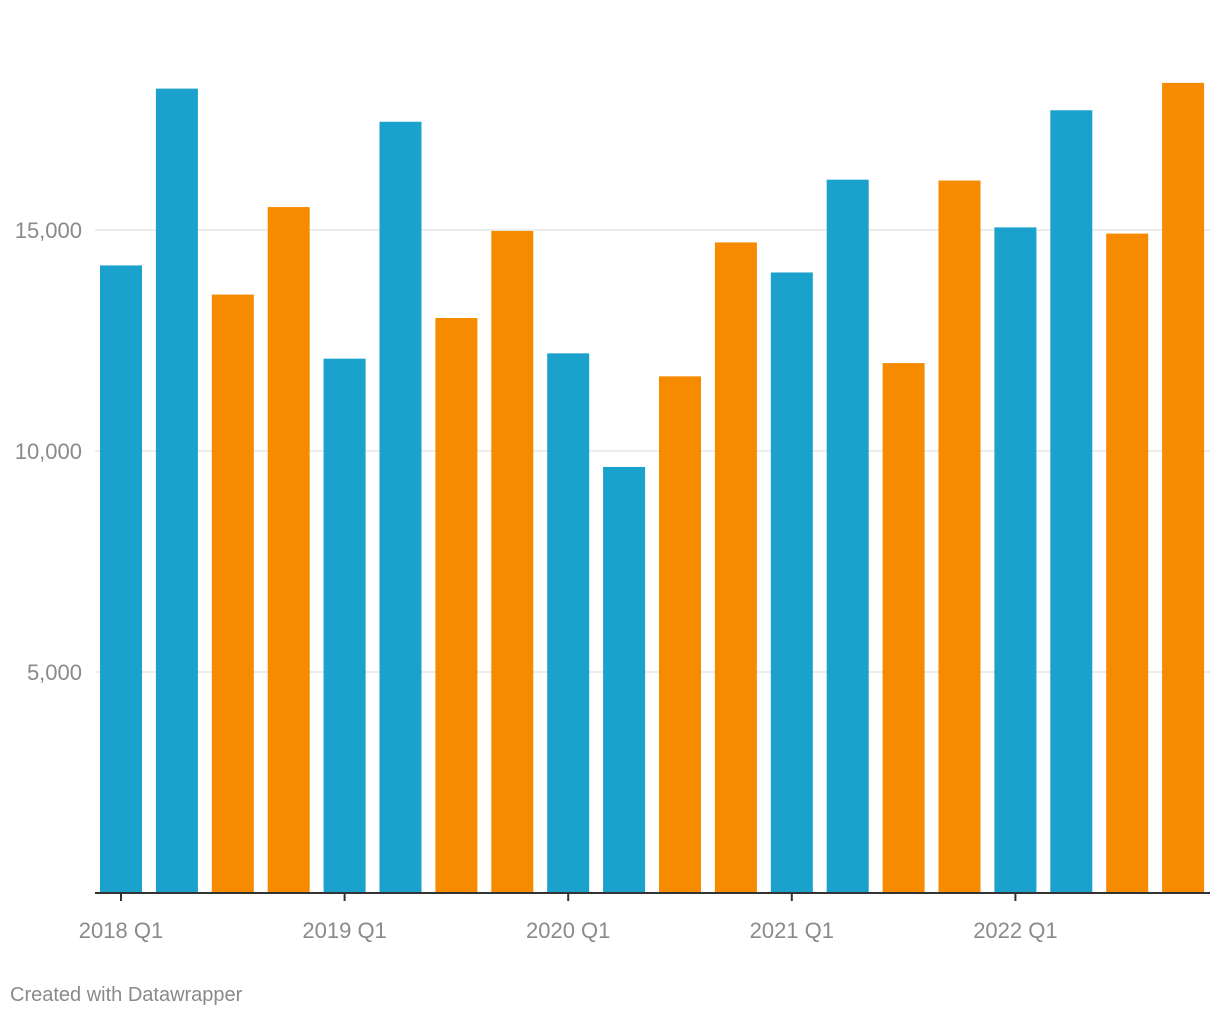  Describe the element at coordinates (1015, 930) in the screenshot. I see `x-tick-label: 2022 Q1` at that location.